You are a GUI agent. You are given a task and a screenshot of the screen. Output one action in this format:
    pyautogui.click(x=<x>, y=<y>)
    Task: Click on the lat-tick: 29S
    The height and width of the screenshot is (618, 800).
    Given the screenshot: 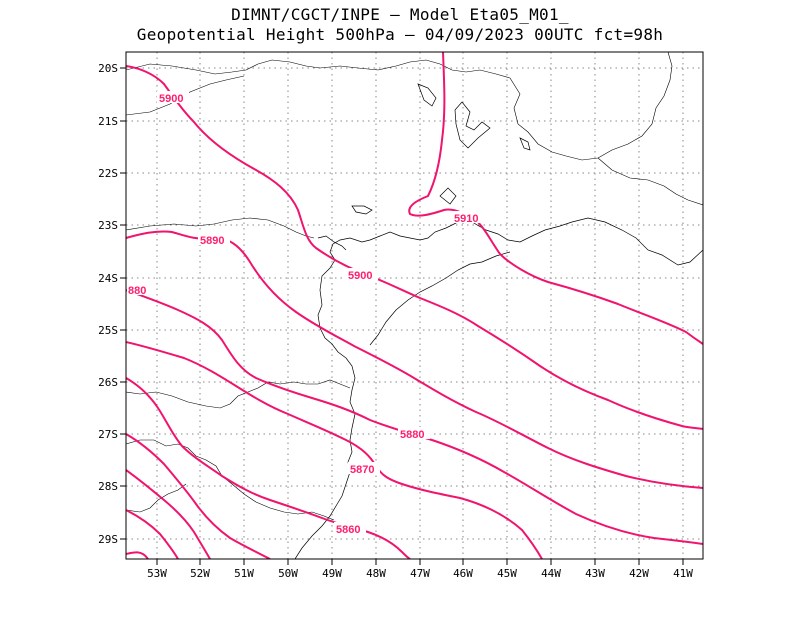 What is the action you would take?
    pyautogui.click(x=108, y=539)
    